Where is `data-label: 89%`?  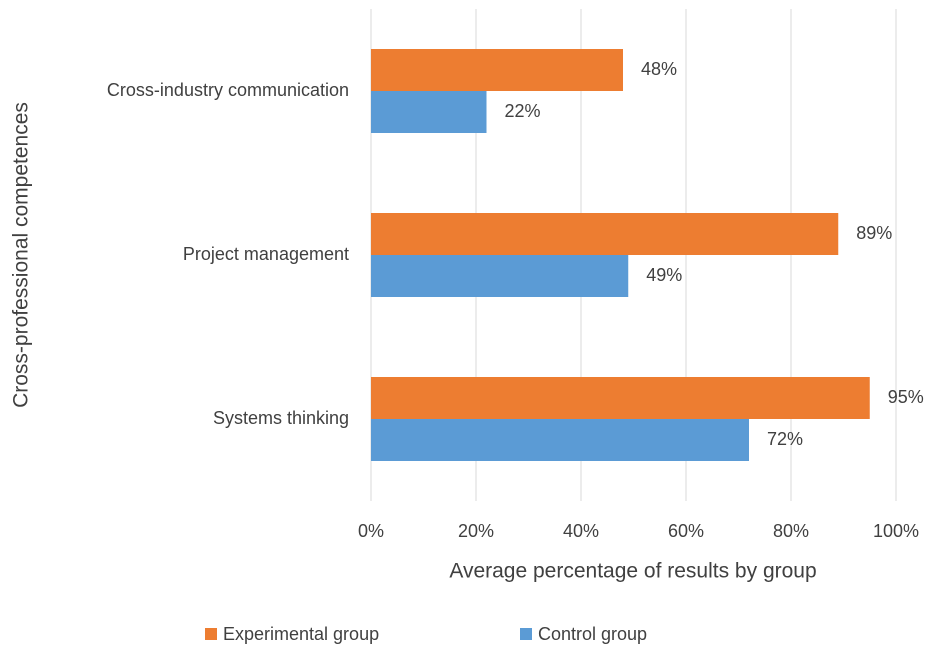 data-label: 89% is located at coordinates (874, 233).